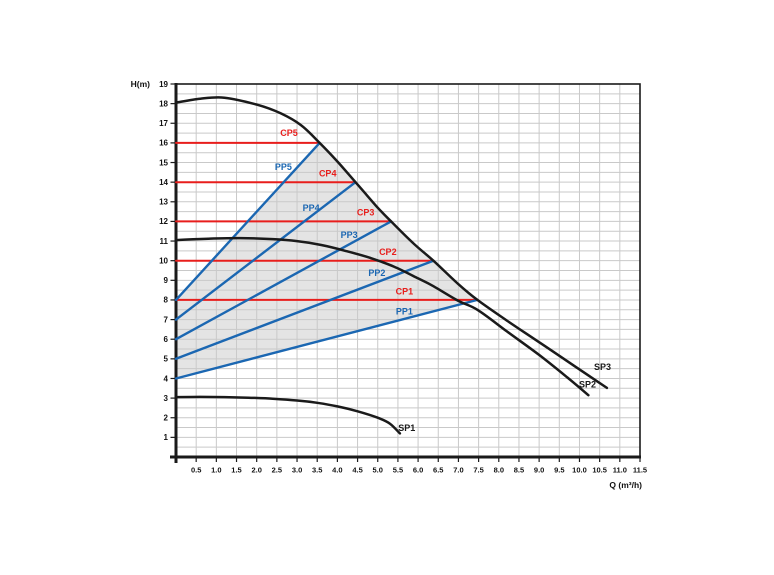  I want to click on curve-PP5, so click(247, 221).